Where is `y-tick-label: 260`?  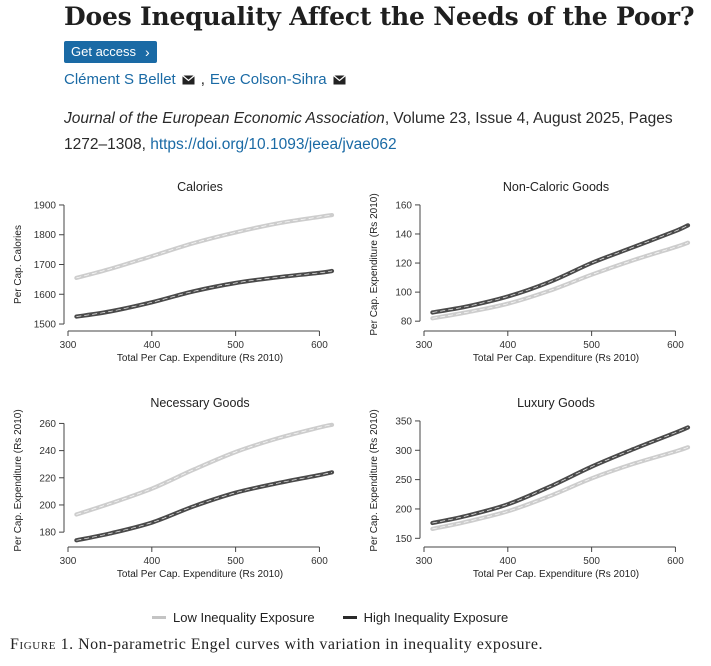 y-tick-label: 260 is located at coordinates (47, 424).